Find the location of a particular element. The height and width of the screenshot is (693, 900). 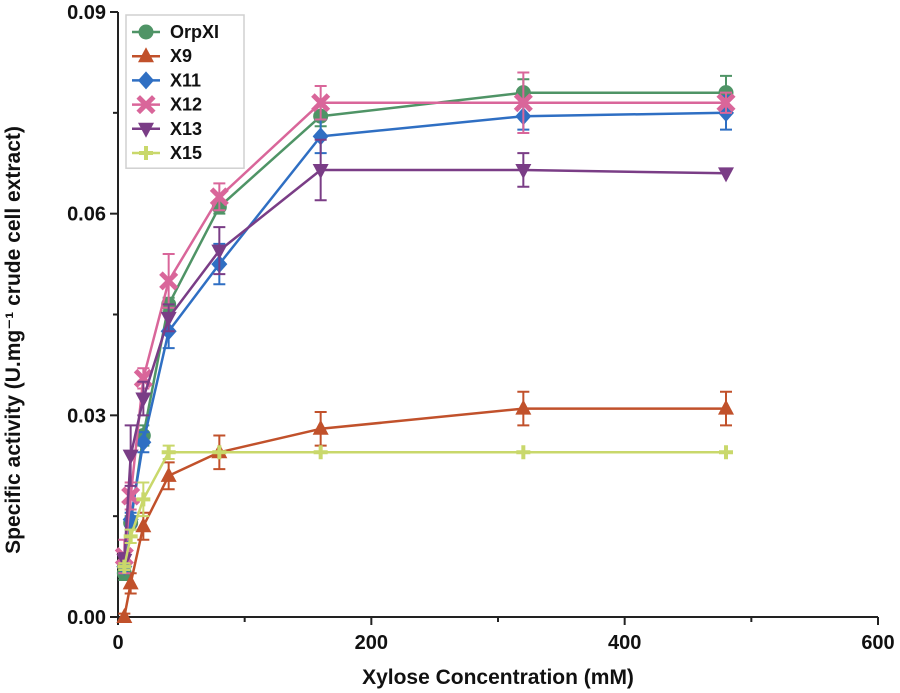

legend-label-x11: X11 is located at coordinates (185, 80).